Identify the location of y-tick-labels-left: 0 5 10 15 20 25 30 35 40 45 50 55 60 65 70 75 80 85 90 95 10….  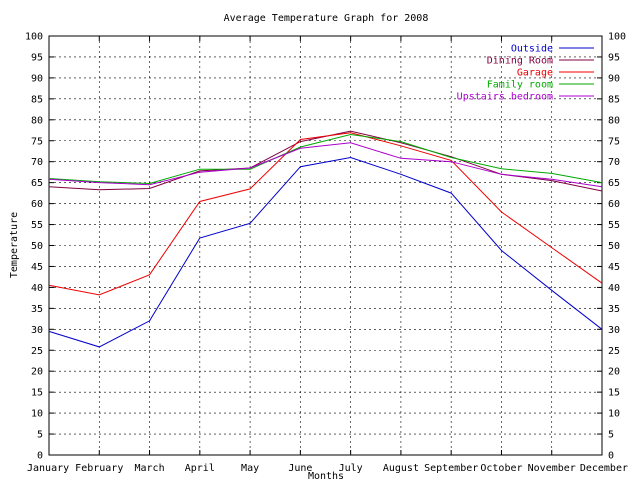
(34, 247).